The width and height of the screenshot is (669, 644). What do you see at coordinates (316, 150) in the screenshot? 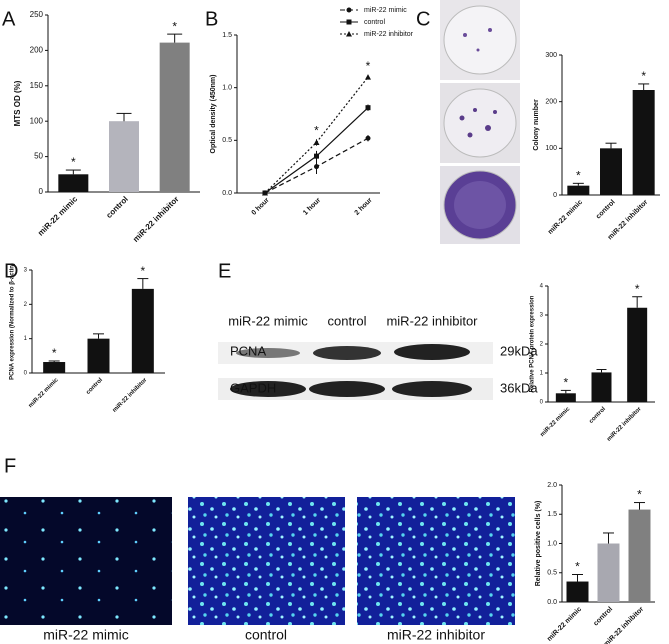
I see `series-line` at bounding box center [316, 150].